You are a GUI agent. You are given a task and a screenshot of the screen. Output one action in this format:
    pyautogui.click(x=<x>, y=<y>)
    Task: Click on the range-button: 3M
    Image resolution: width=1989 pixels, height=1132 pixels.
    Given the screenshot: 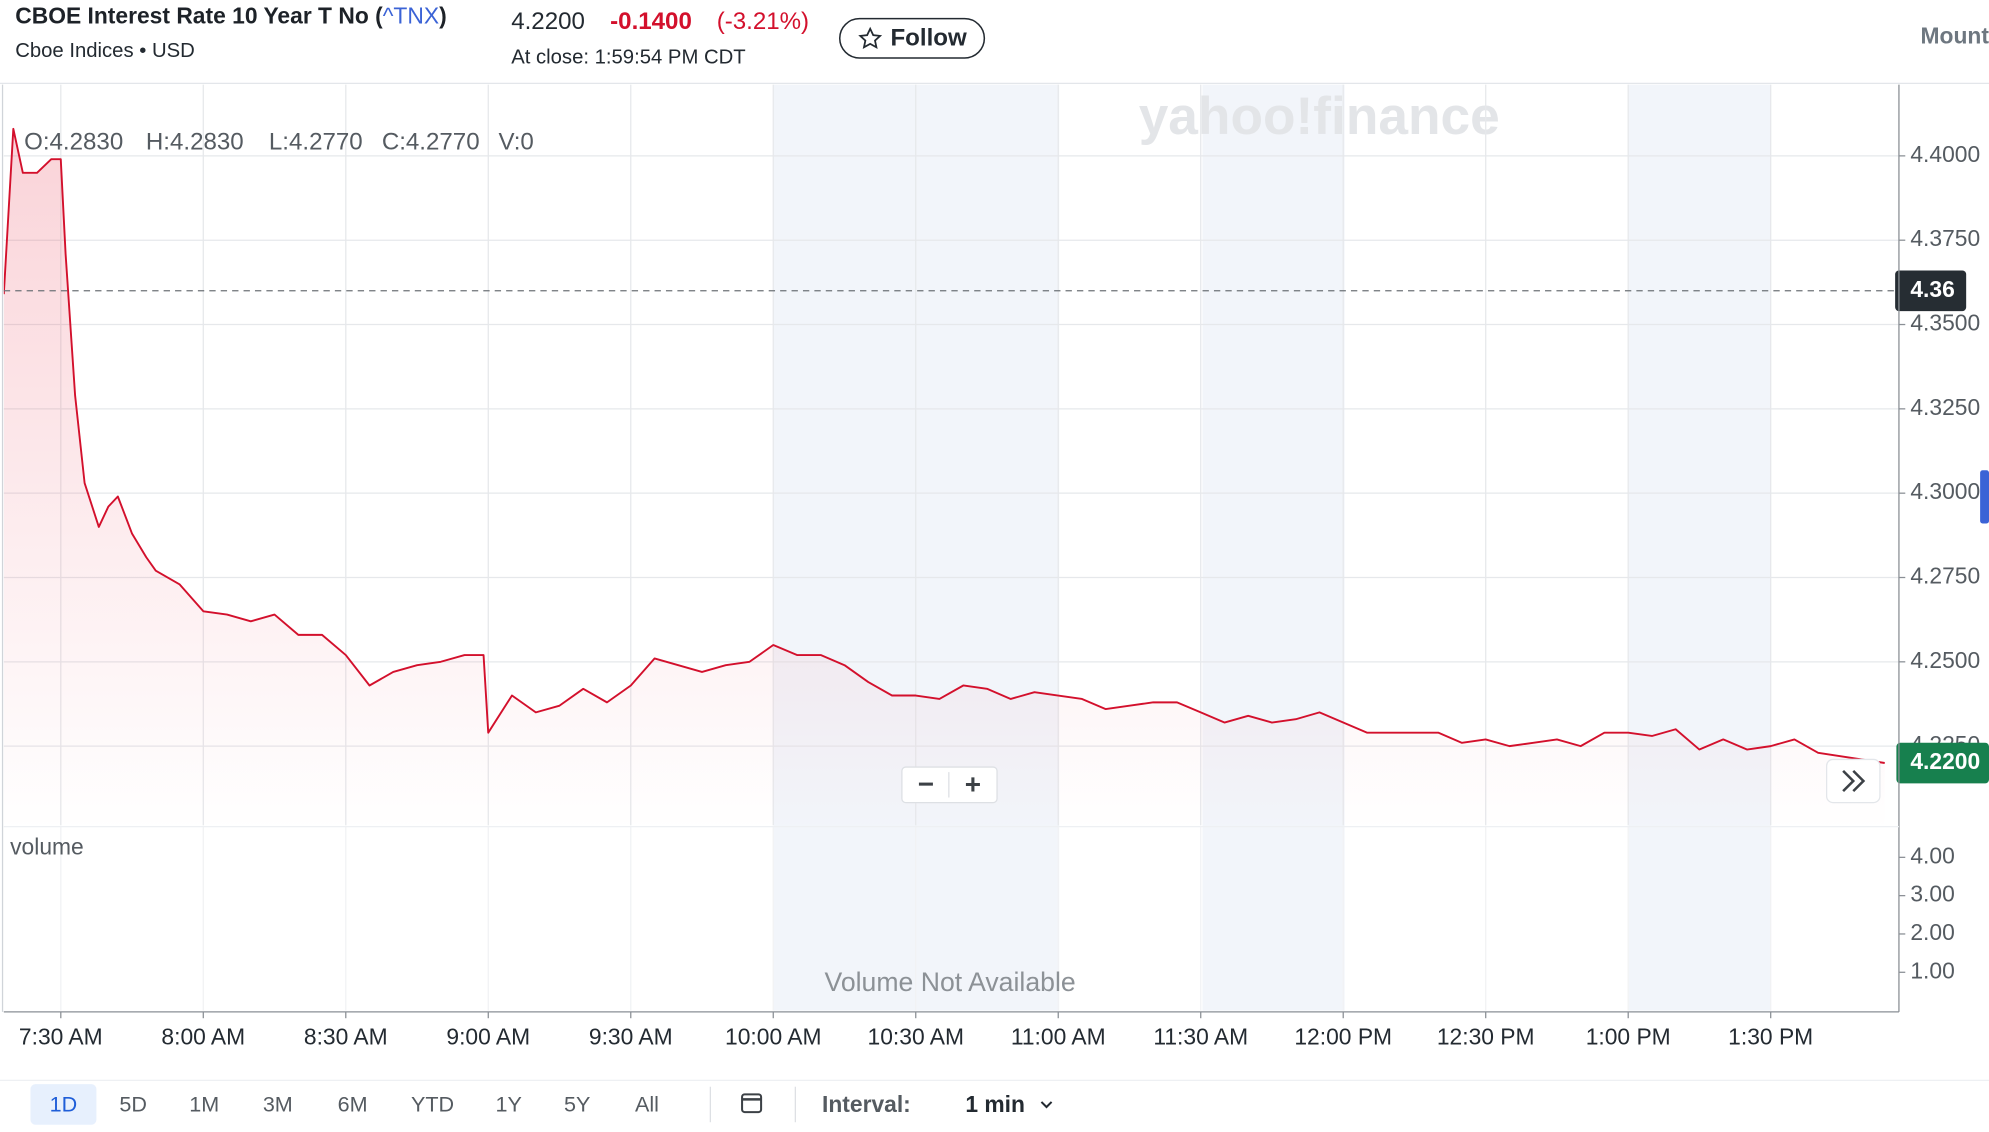 What is the action you would take?
    pyautogui.click(x=278, y=1103)
    